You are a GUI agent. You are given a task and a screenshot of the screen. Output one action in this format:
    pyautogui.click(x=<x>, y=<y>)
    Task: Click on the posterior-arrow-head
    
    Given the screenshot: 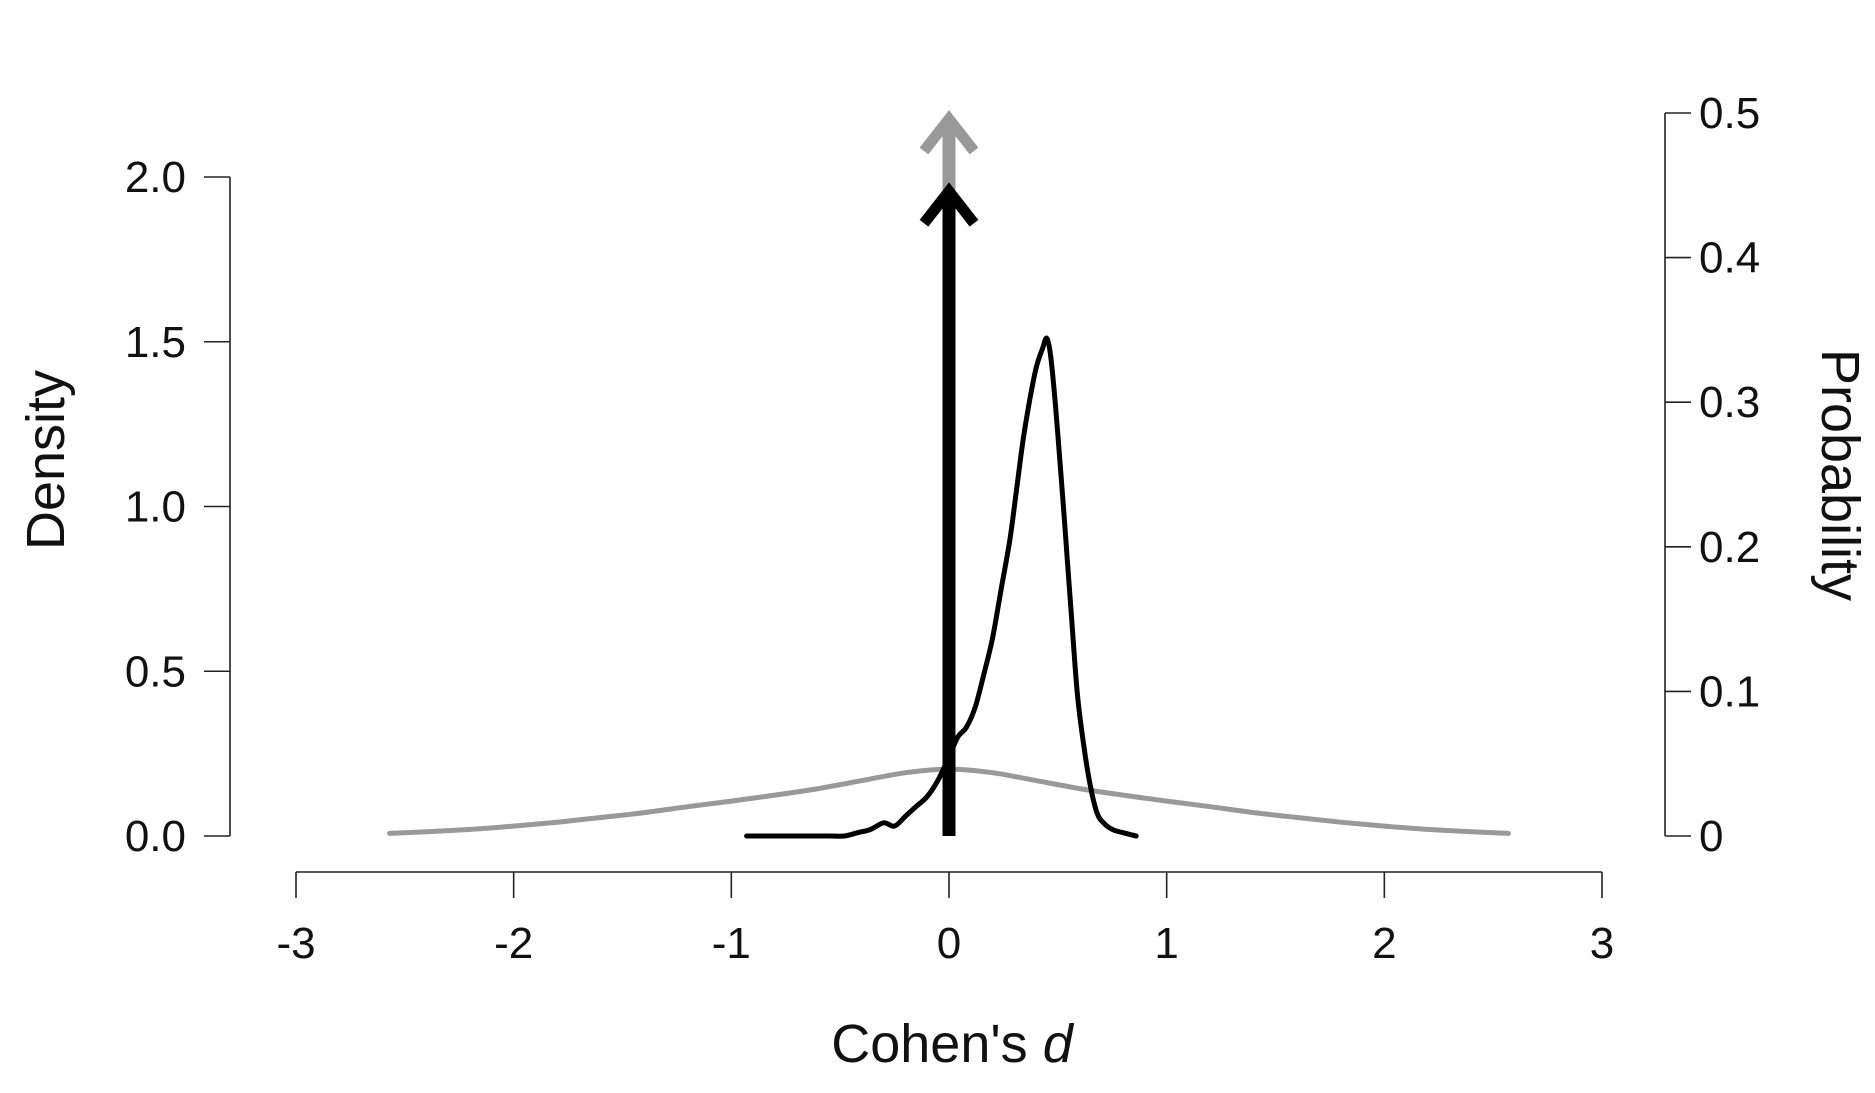 What is the action you would take?
    pyautogui.click(x=949, y=204)
    